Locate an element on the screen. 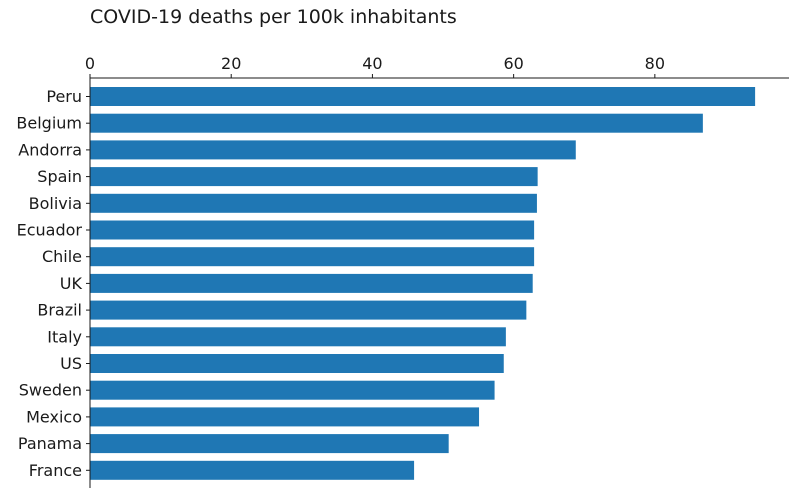 Image resolution: width=796 pixels, height=496 pixels. y-tick-label: Italy is located at coordinates (64, 336).